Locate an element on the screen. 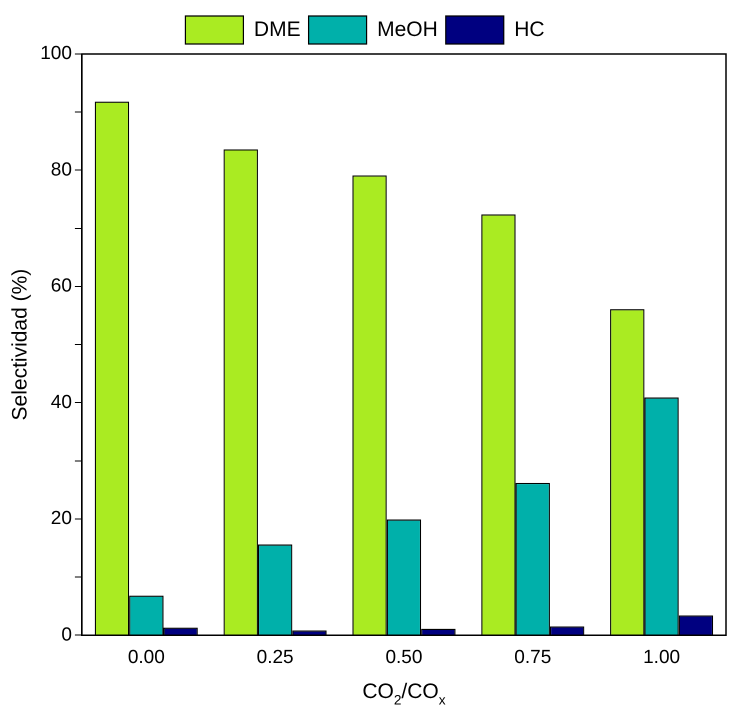 This screenshot has height=712, width=734. legend-label: HC is located at coordinates (529, 29).